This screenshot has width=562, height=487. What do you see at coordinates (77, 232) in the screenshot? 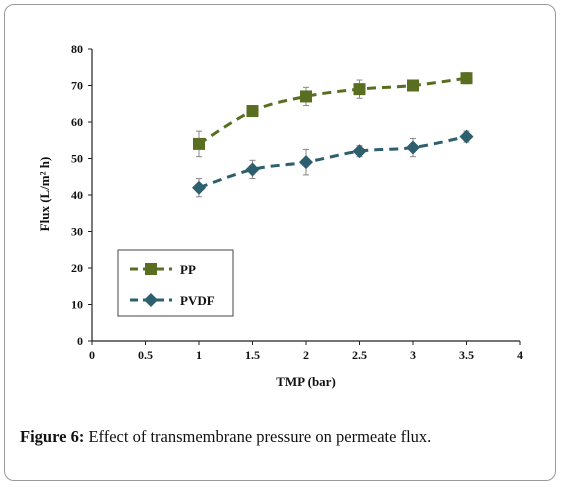
I see `y-tick-label: 30` at bounding box center [77, 232].